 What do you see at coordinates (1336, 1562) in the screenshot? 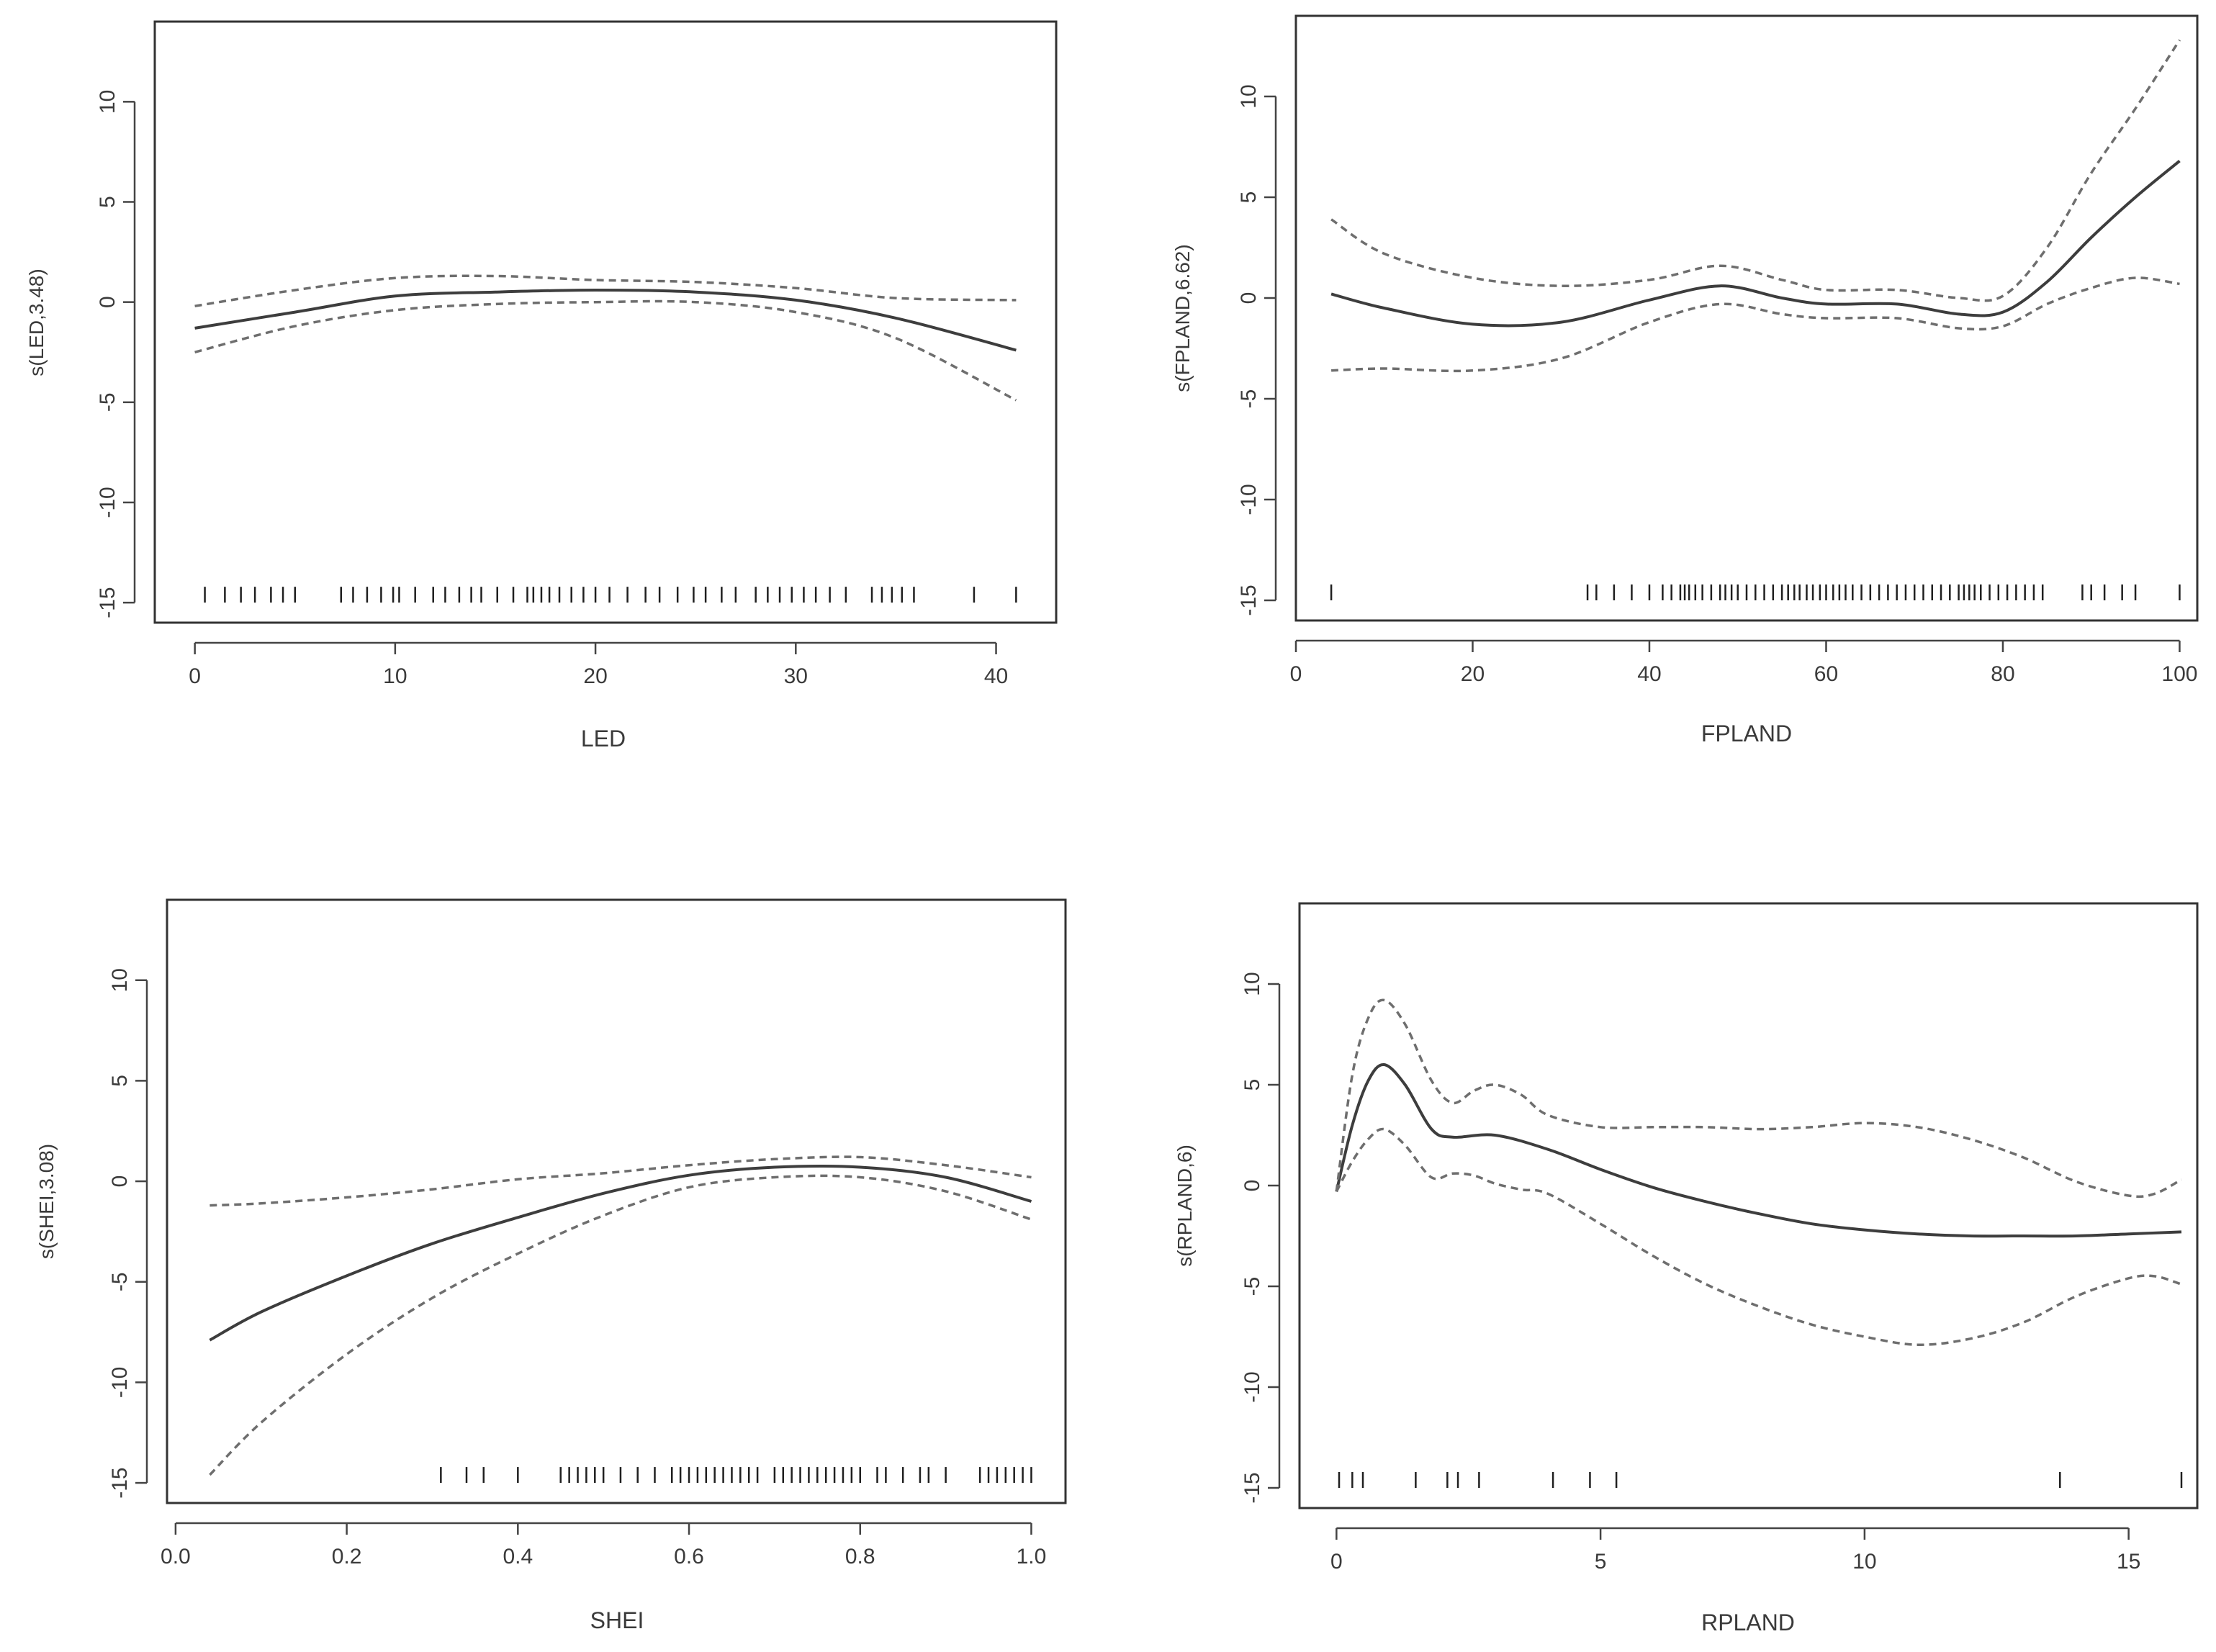
I see `x-tick-label-rpland: 0` at bounding box center [1336, 1562].